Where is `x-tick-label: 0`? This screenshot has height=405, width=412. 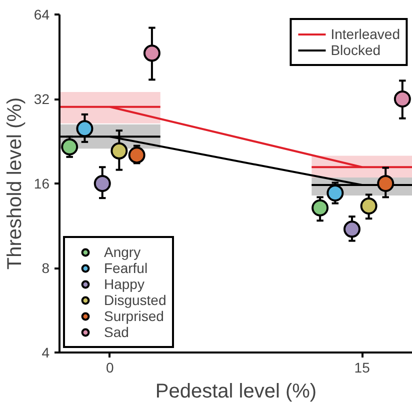 x-tick-label: 0 is located at coordinates (110, 368).